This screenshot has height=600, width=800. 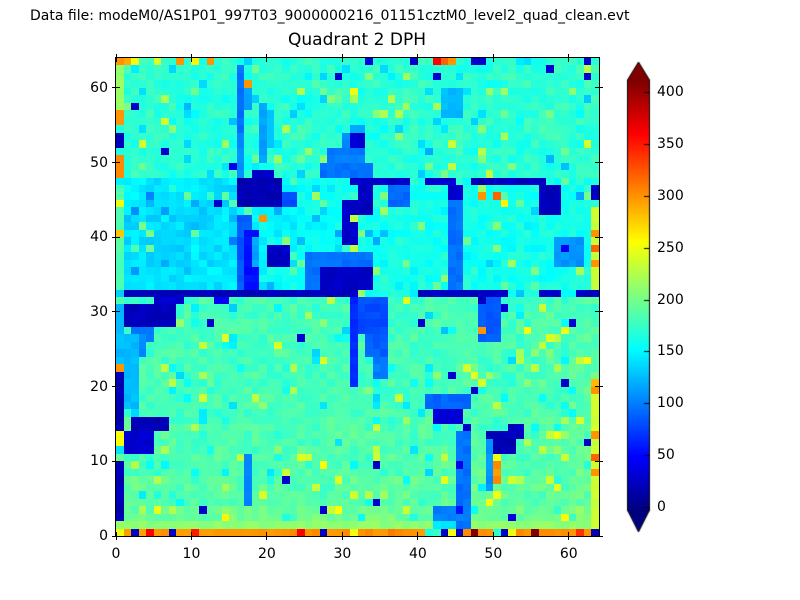 What do you see at coordinates (639, 296) in the screenshot?
I see `colorbar` at bounding box center [639, 296].